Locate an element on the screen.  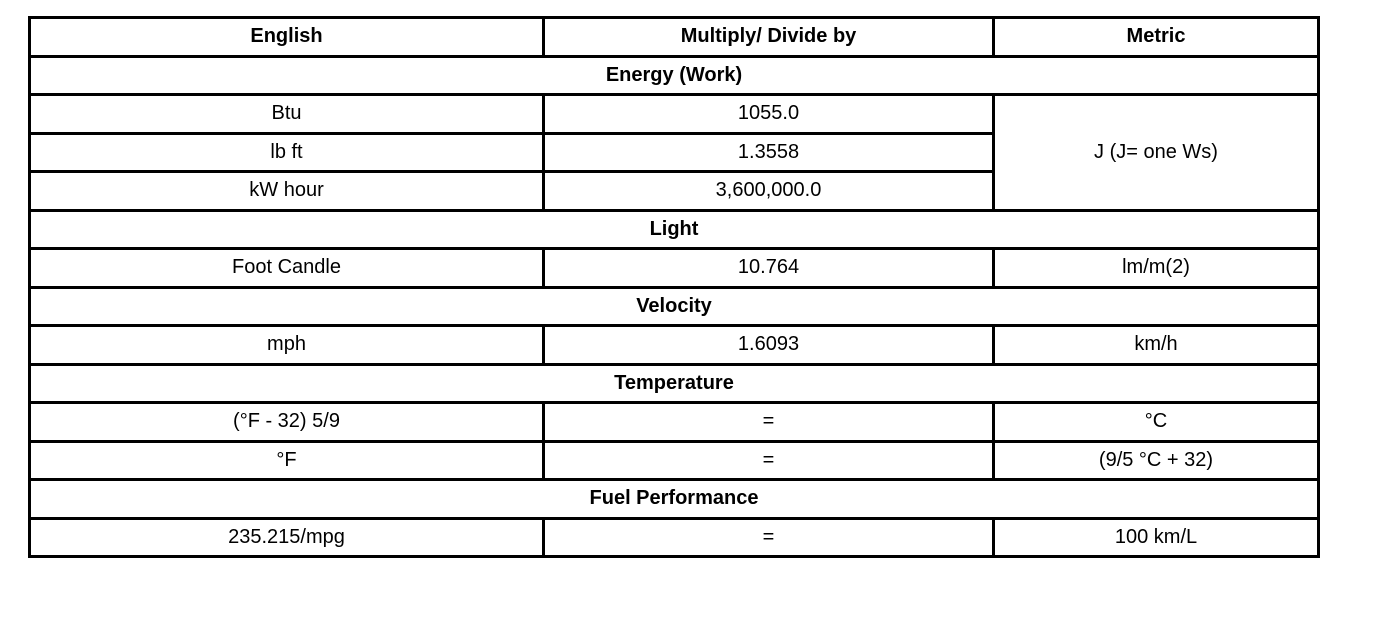
cell-factor: 1.3558 is located at coordinates (768, 152).